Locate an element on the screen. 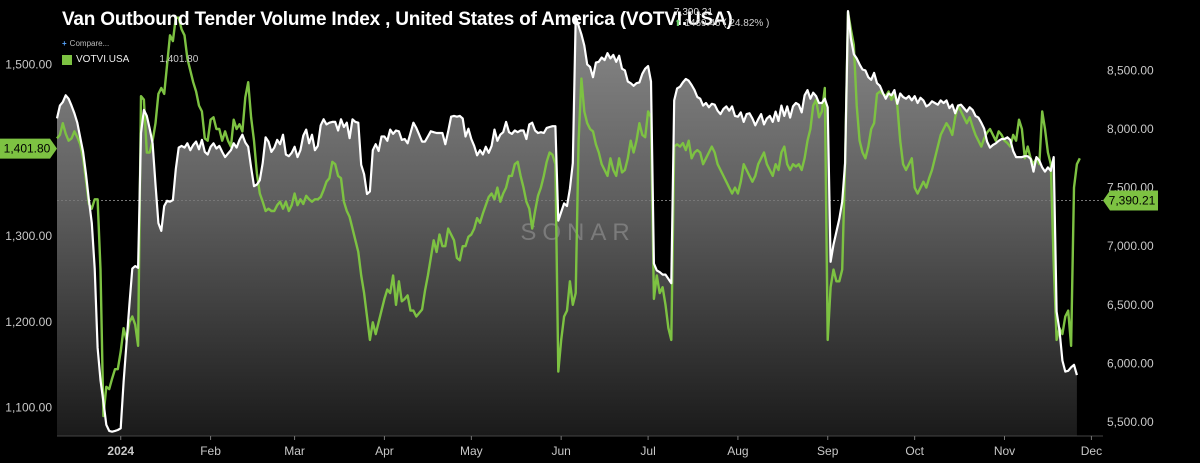  right-tick-label: 7,000.00 is located at coordinates (1130, 246).